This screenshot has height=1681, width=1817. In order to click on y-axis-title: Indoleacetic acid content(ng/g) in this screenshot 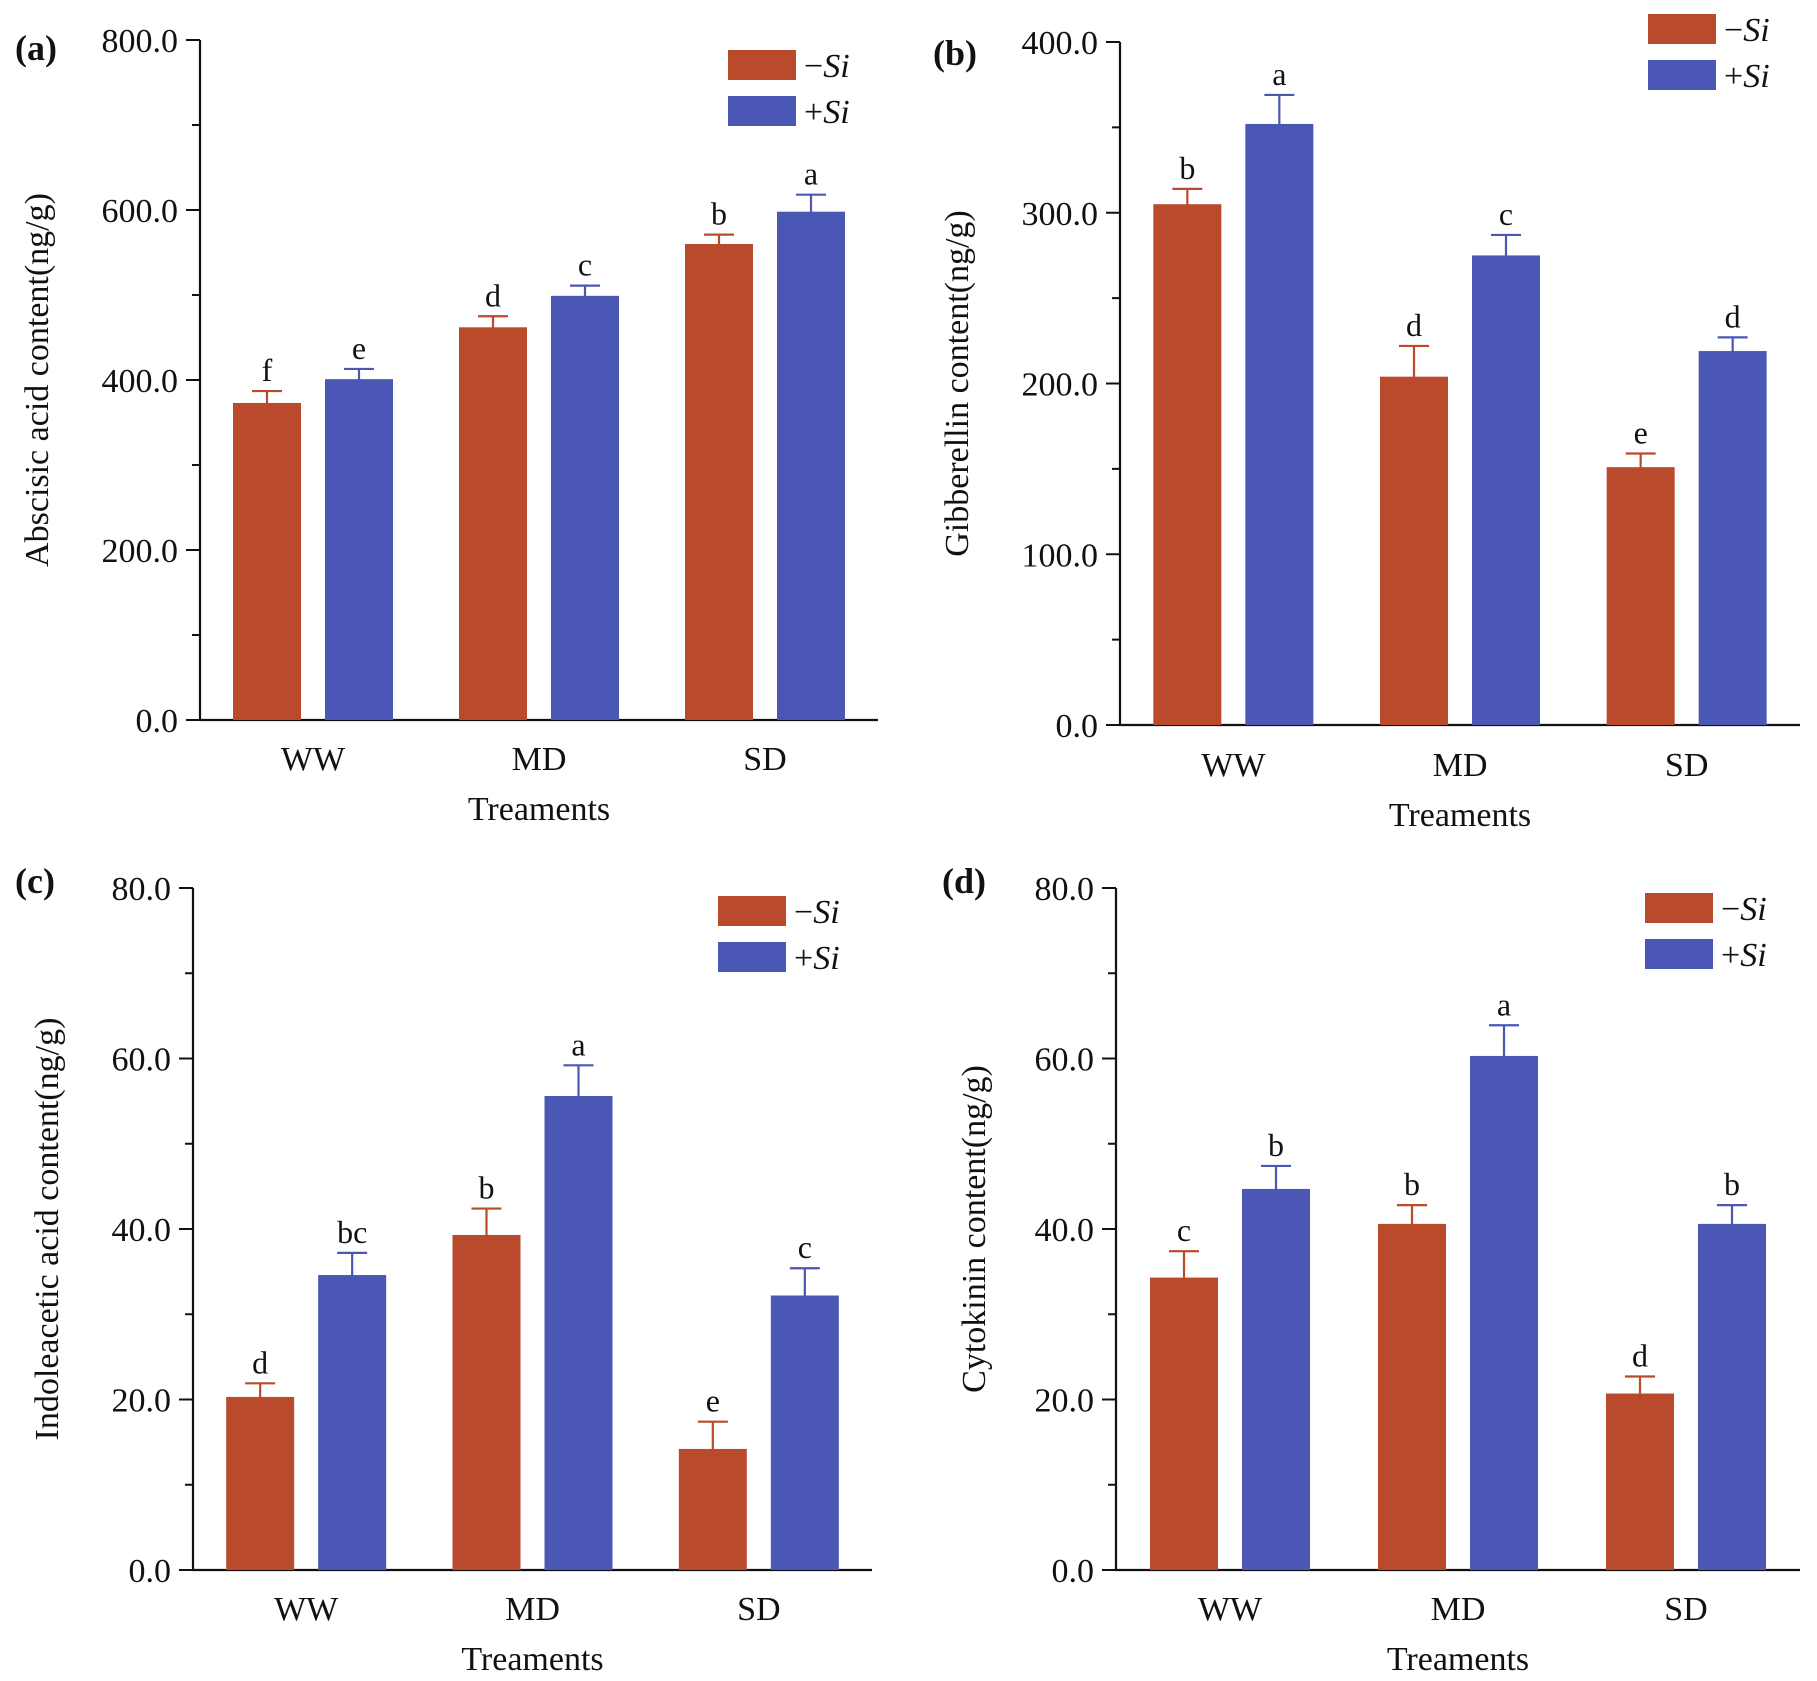, I will do `click(47, 1229)`.